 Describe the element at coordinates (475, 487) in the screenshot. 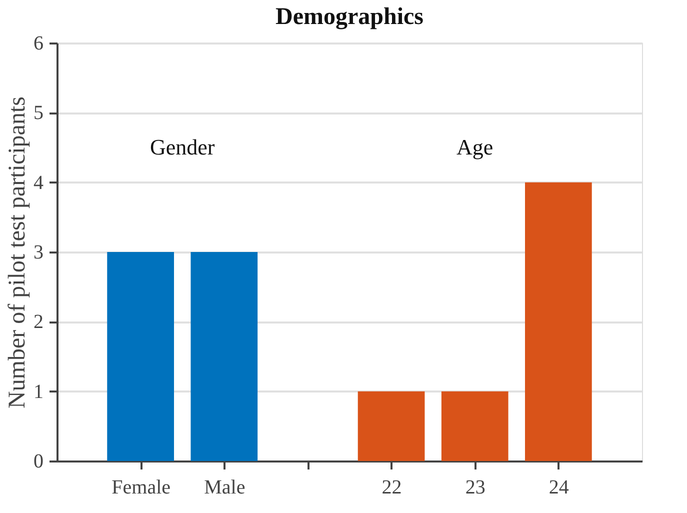

I see `x-tick-label: 23` at that location.